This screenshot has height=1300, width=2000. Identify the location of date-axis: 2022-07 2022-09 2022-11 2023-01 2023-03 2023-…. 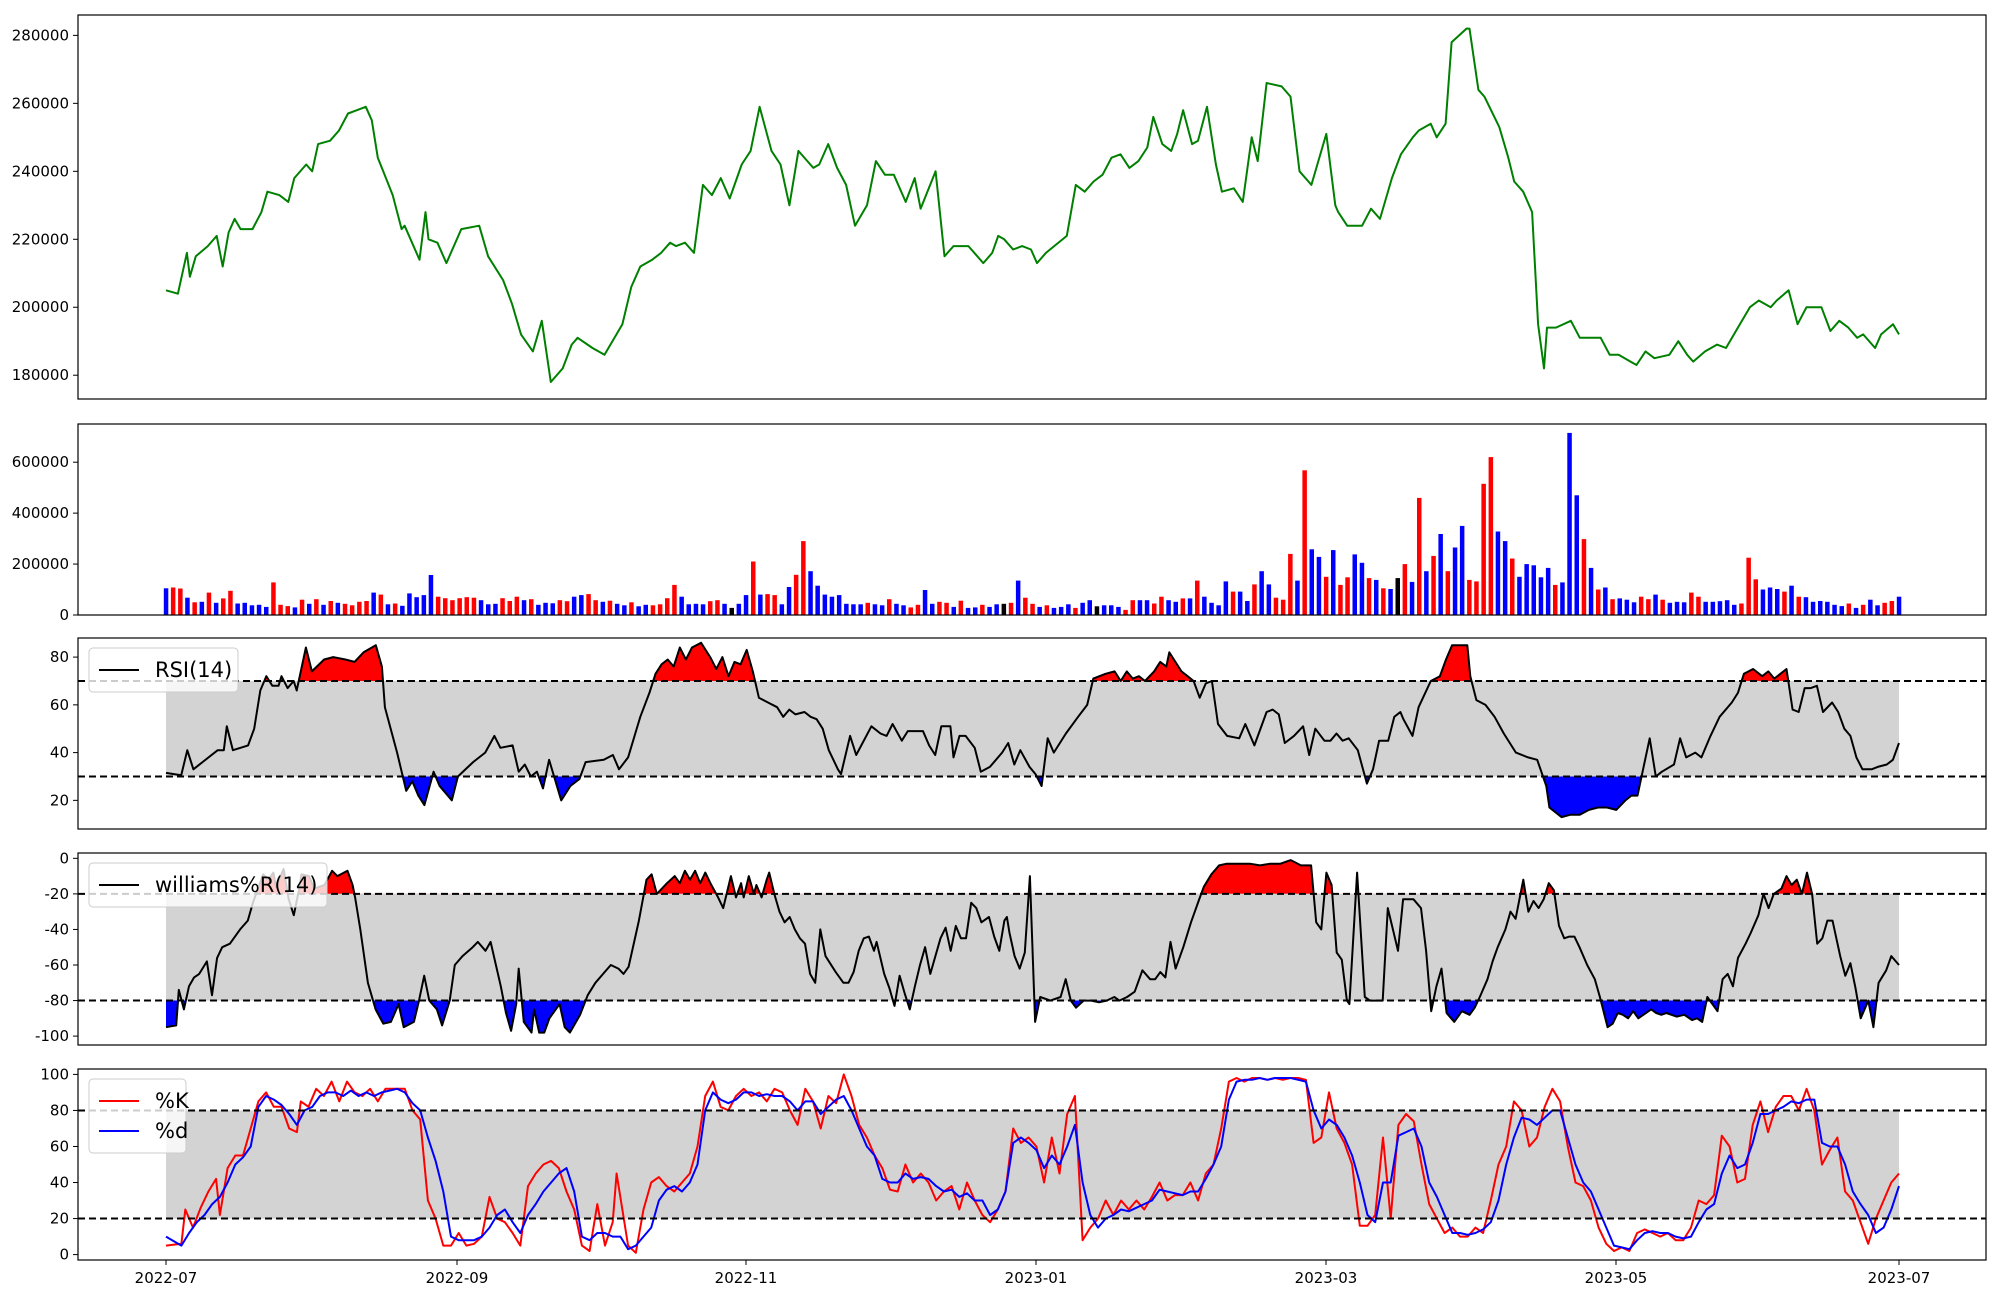
(1032, 1273).